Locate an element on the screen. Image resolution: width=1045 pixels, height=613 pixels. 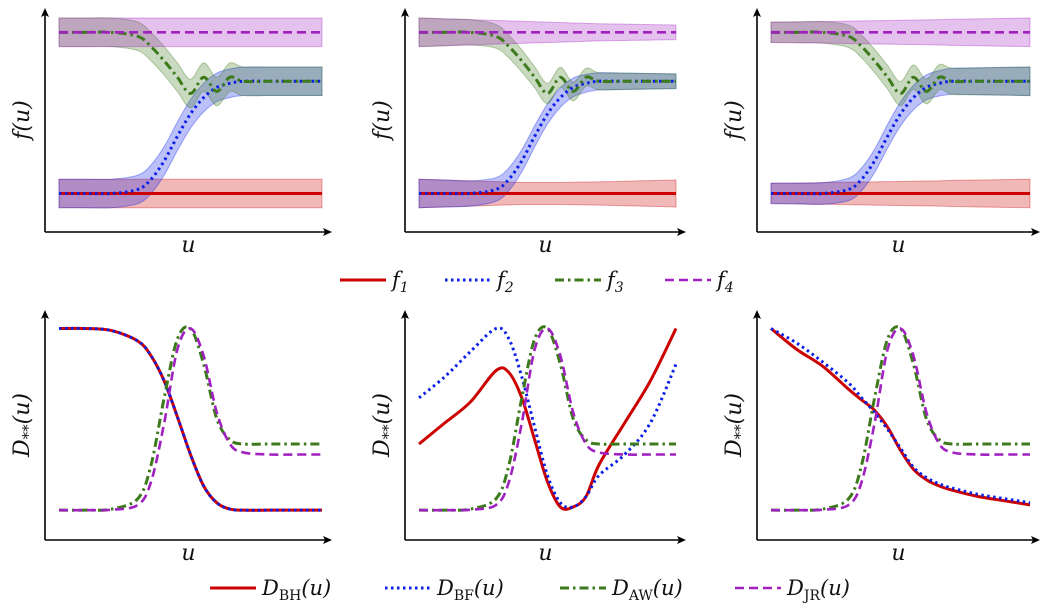
legend-item: DAW(u) is located at coordinates (621, 590).